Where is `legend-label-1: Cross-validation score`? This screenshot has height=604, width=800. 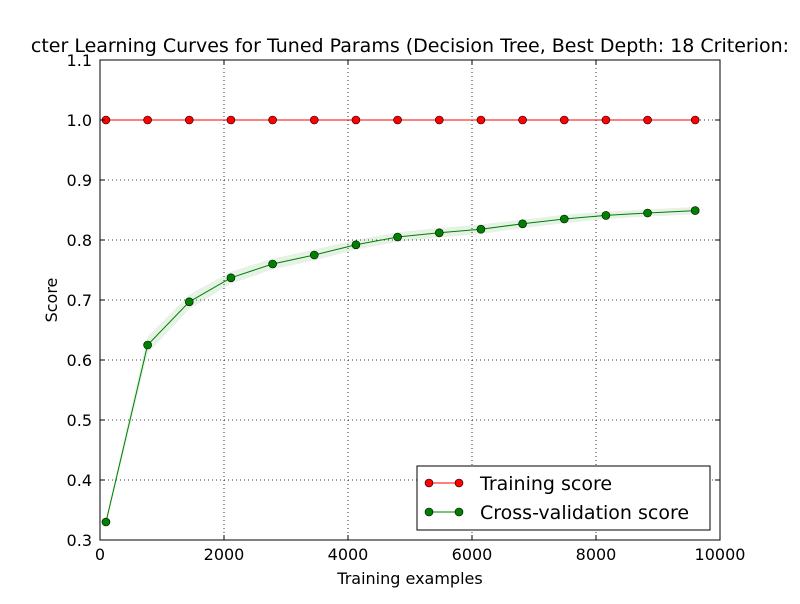 legend-label-1: Cross-validation score is located at coordinates (584, 513).